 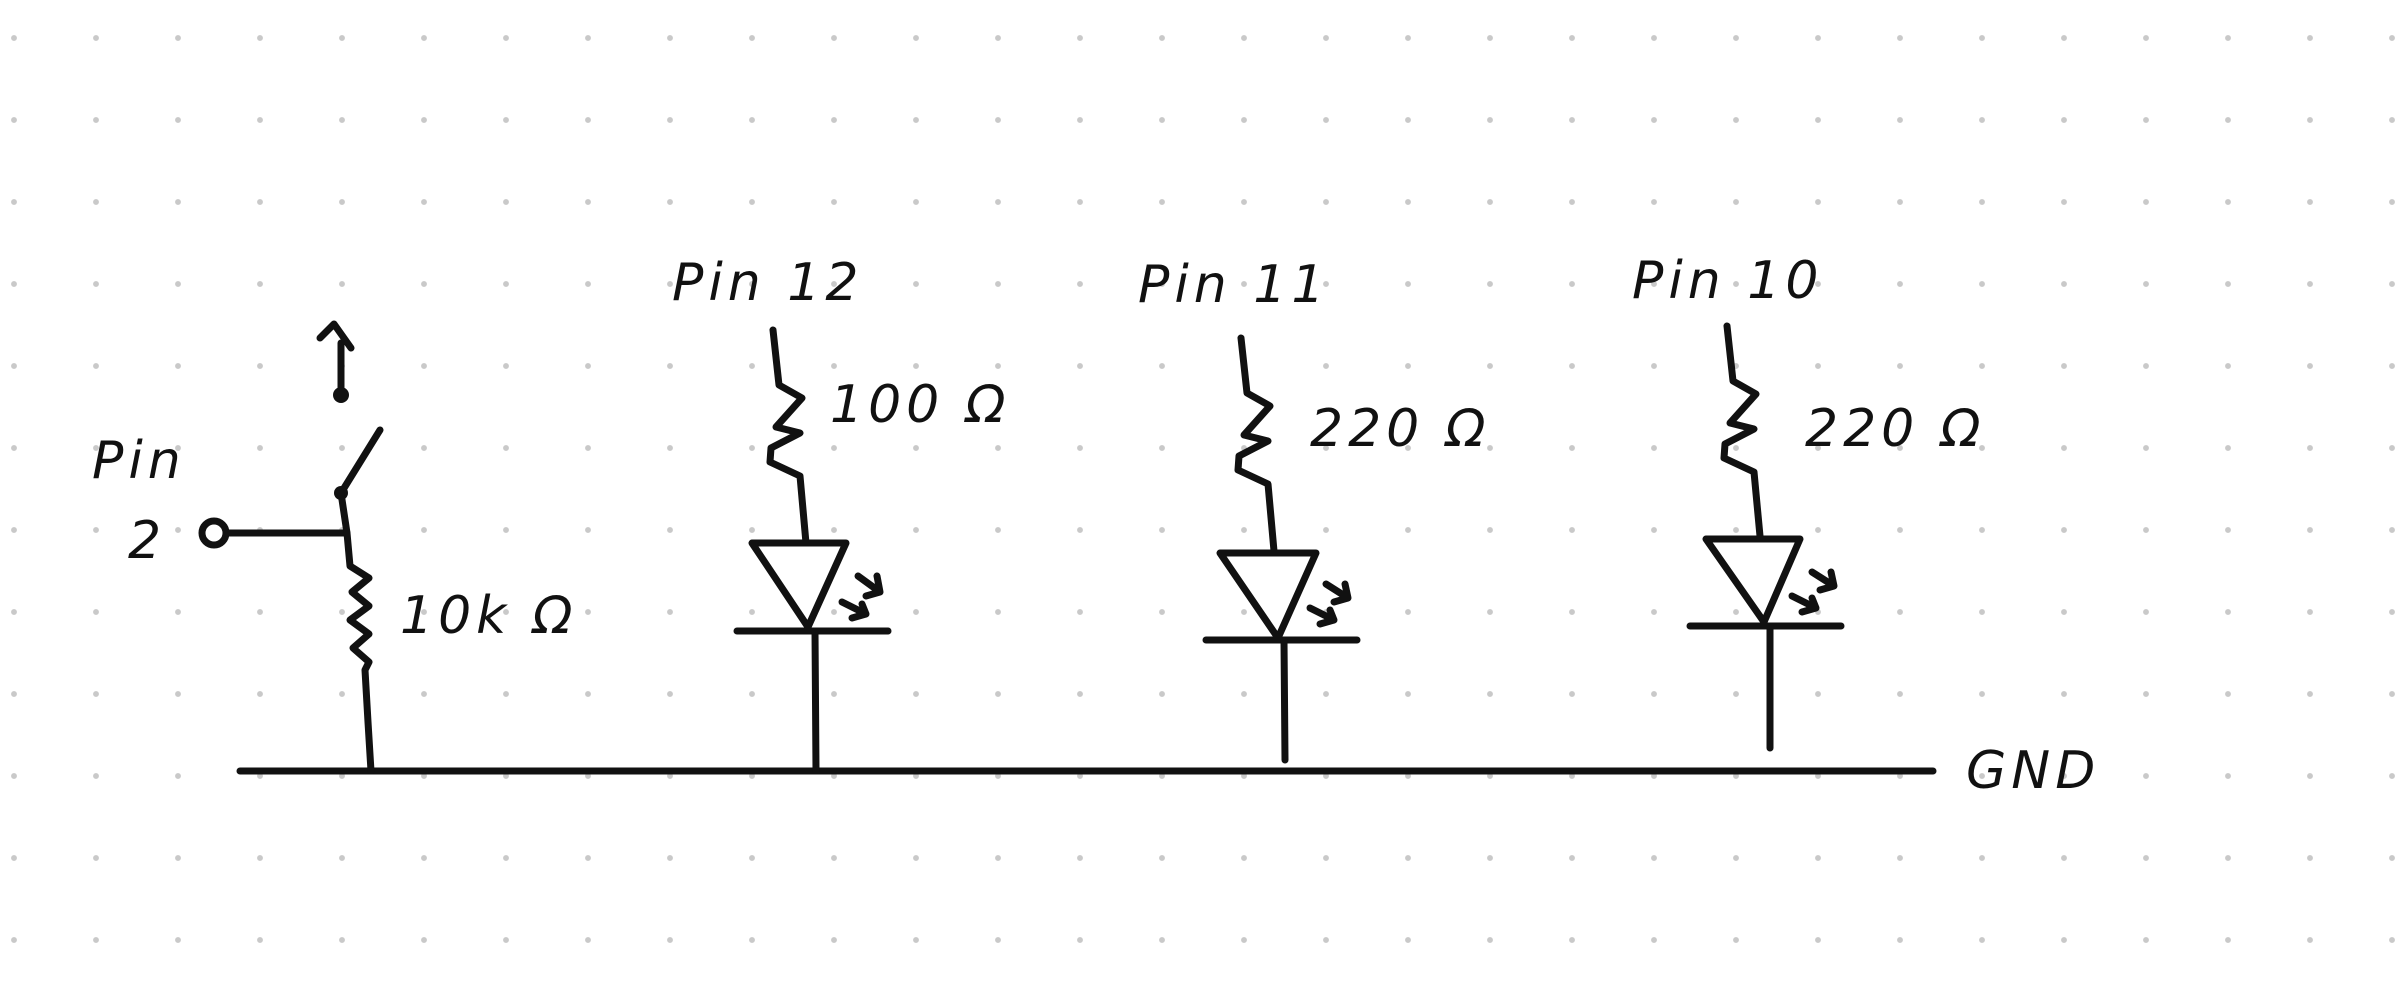 What do you see at coordinates (1329, 604) in the screenshot?
I see `pin11-led-light-icon` at bounding box center [1329, 604].